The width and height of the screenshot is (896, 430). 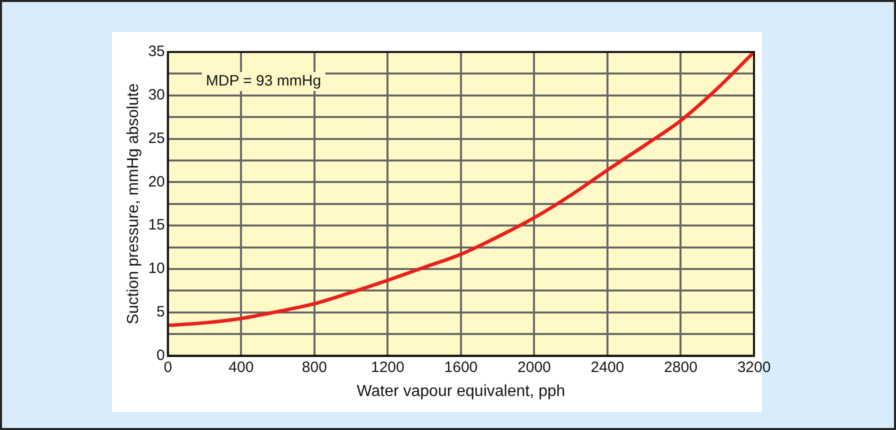 What do you see at coordinates (156, 269) in the screenshot?
I see `y-tick-label: 10` at bounding box center [156, 269].